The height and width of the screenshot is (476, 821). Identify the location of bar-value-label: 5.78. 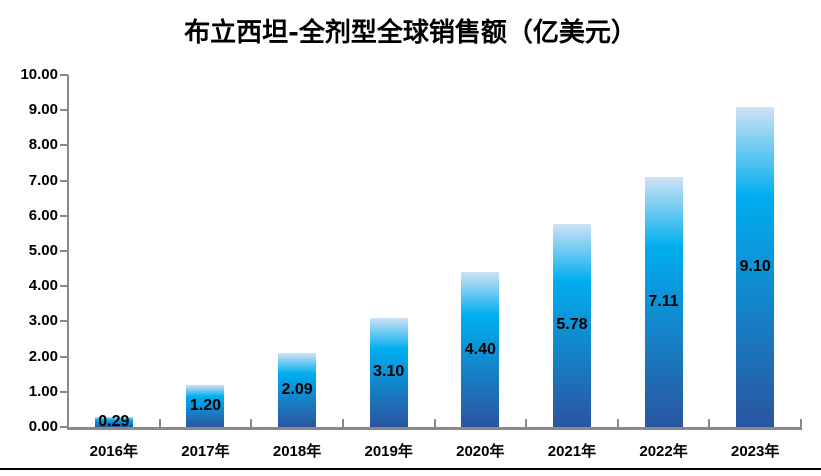
(572, 325).